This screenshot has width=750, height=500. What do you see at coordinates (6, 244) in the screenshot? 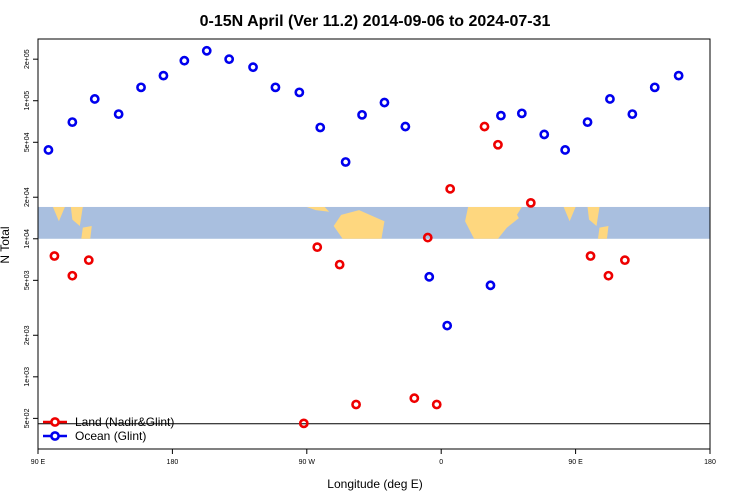
I see `y-axis-label: N Total` at bounding box center [6, 244].